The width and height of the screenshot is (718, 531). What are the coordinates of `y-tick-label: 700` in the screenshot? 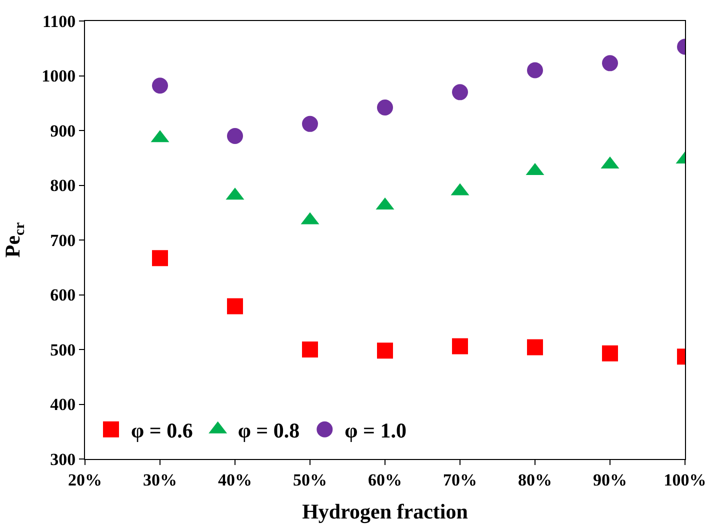 It's located at (63, 240).